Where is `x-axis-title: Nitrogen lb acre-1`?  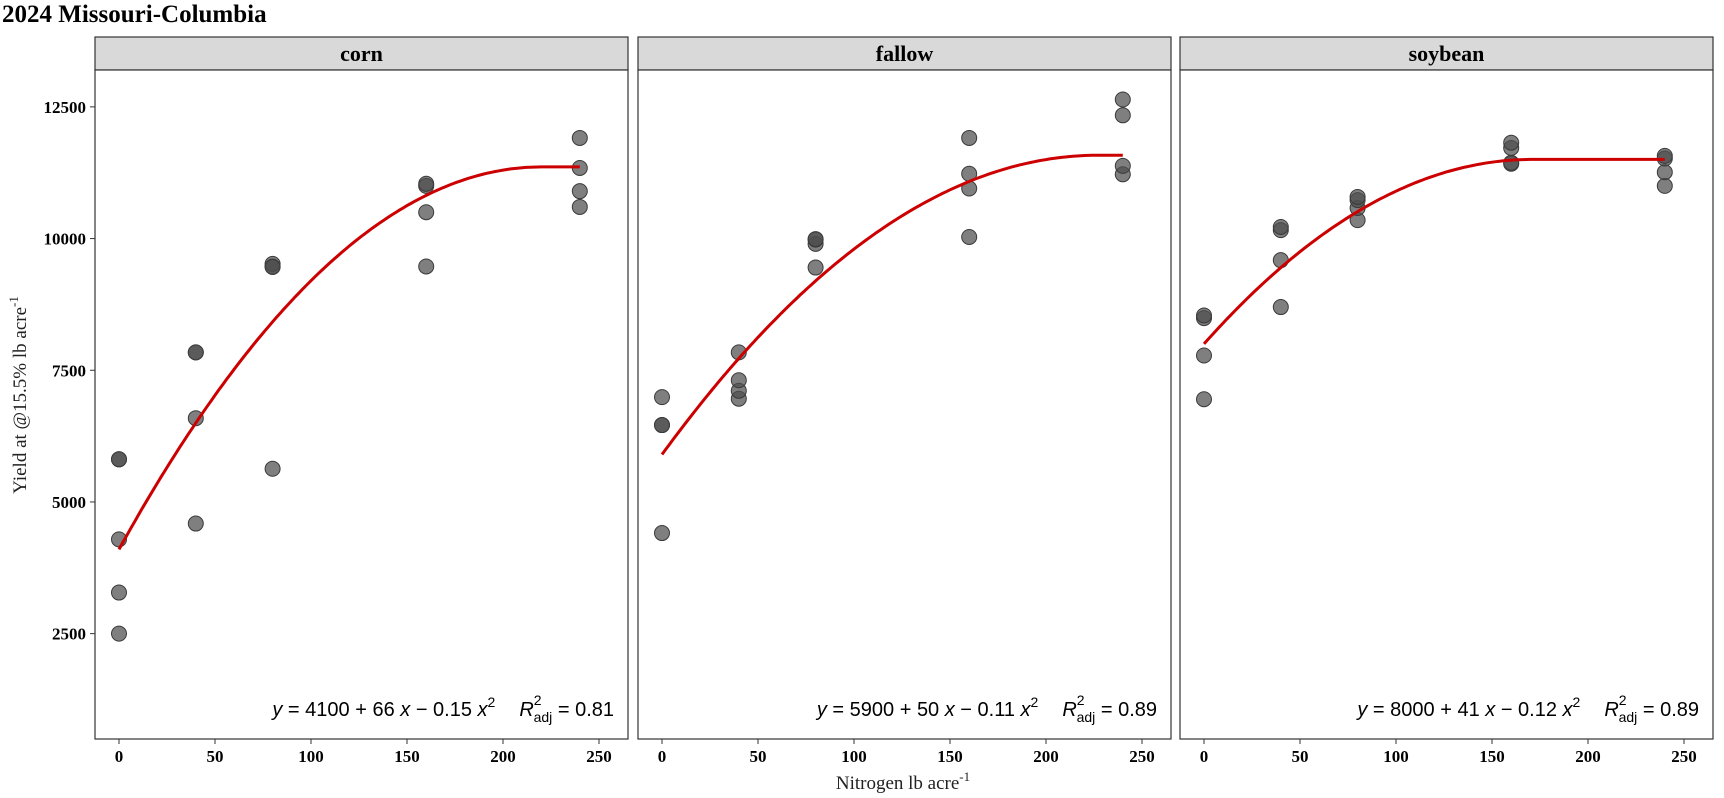 x-axis-title: Nitrogen lb acre-1 is located at coordinates (903, 781).